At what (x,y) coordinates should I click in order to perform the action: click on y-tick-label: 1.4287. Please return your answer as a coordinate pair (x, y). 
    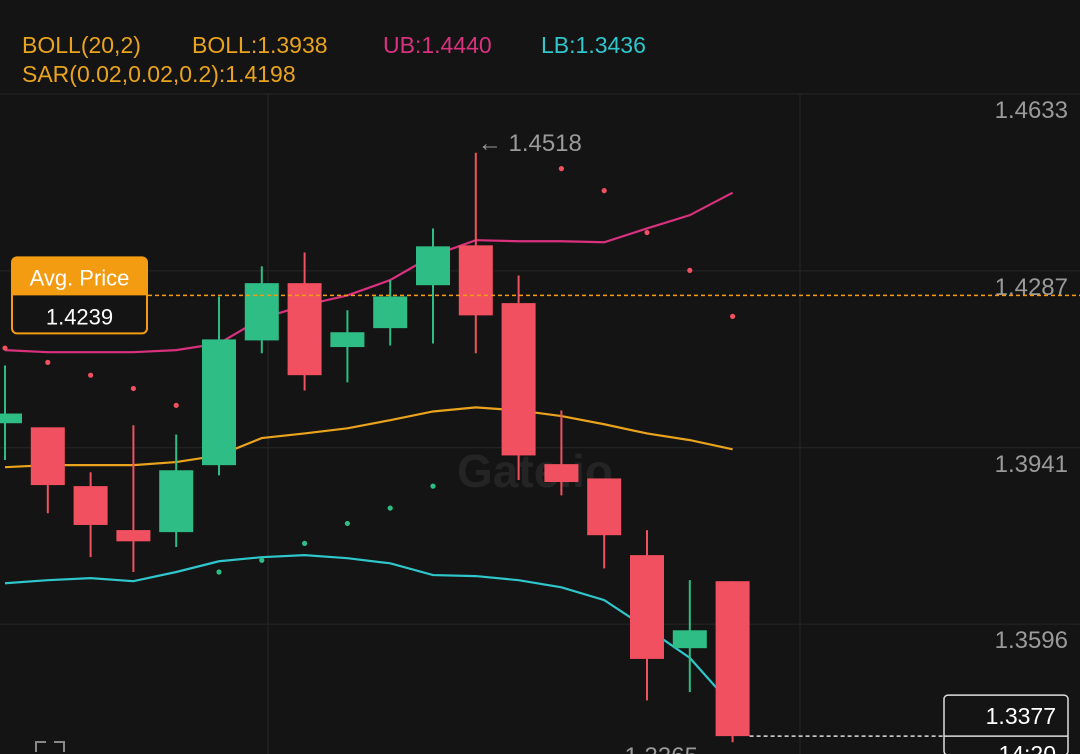
    Looking at the image, I should click on (1031, 287).